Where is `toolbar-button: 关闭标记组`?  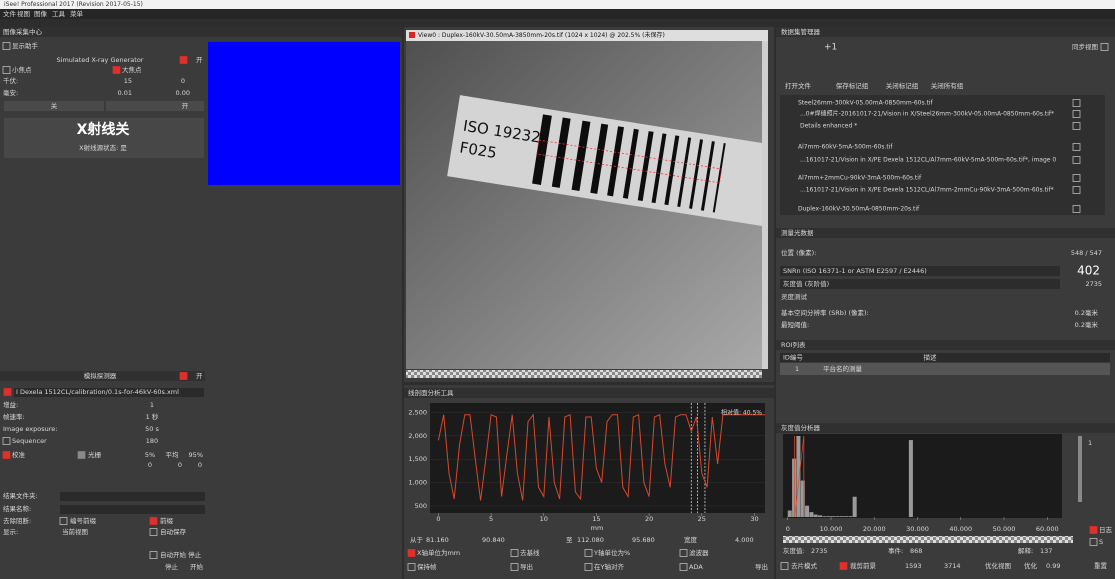 toolbar-button: 关闭标记组 is located at coordinates (902, 85).